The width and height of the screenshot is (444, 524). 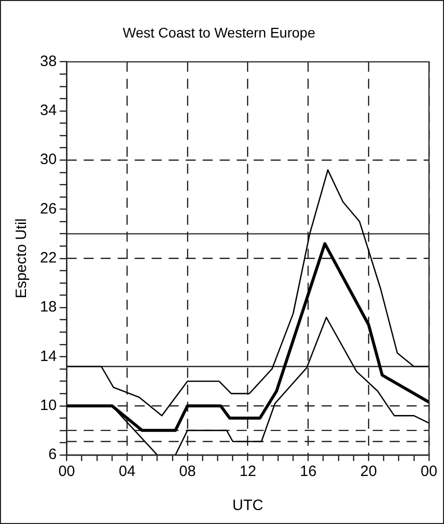 I want to click on y-tick-label: 34, so click(x=48, y=111).